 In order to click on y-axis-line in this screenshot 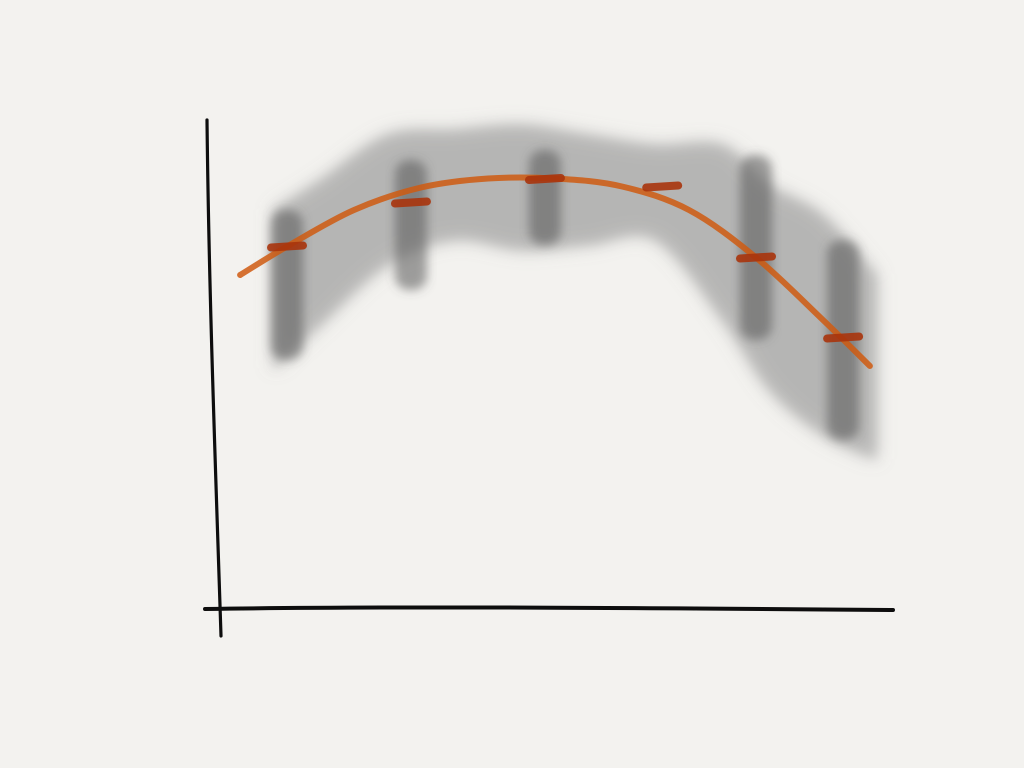, I will do `click(214, 378)`.